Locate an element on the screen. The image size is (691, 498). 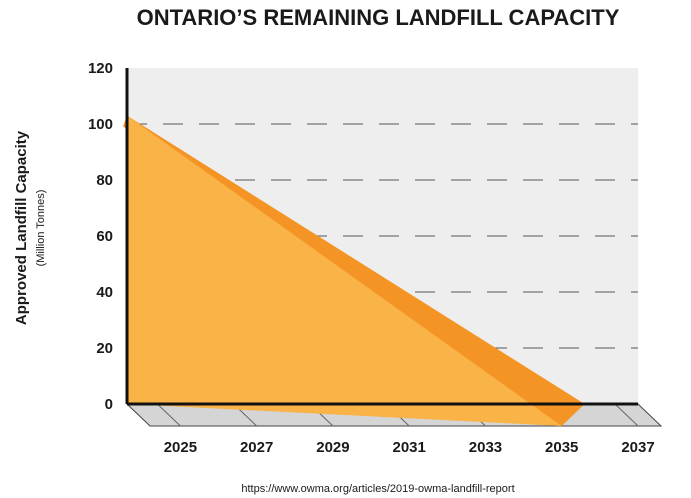
y-tick-label: 80 is located at coordinates (104, 180).